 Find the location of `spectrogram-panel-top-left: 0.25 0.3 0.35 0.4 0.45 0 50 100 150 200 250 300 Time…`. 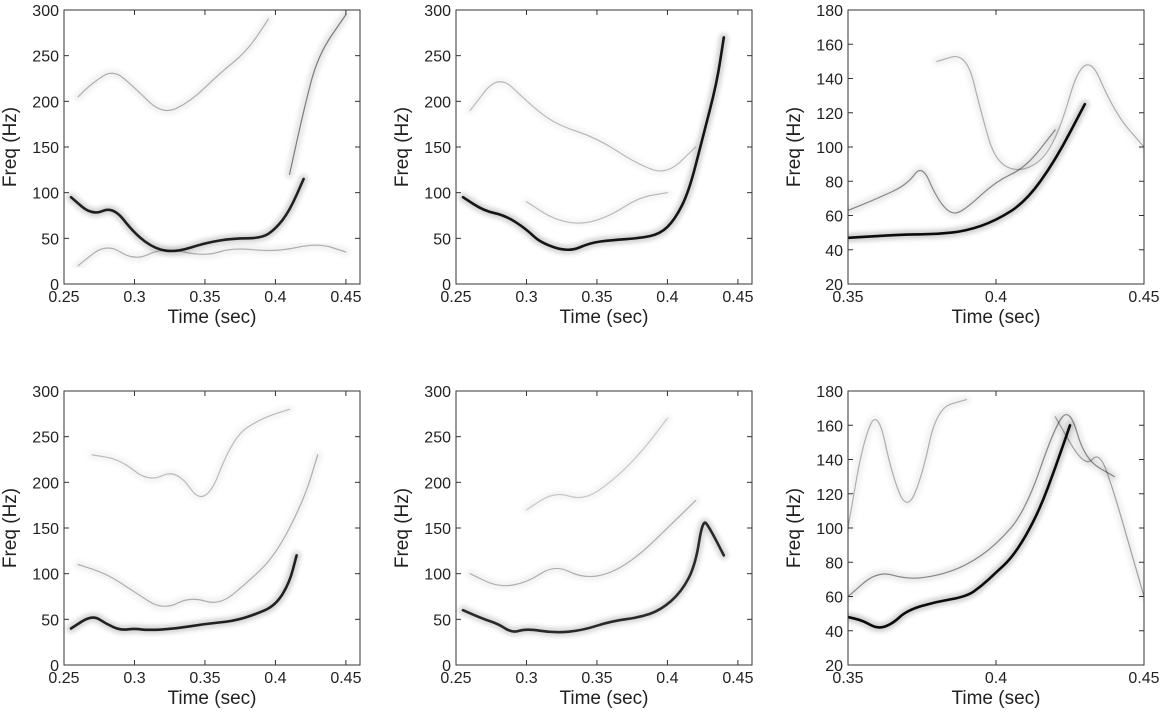

spectrogram-panel-top-left: 0.25 0.3 0.35 0.4 0.45 0 50 100 150 200 250 300 Time… is located at coordinates (181, 165).